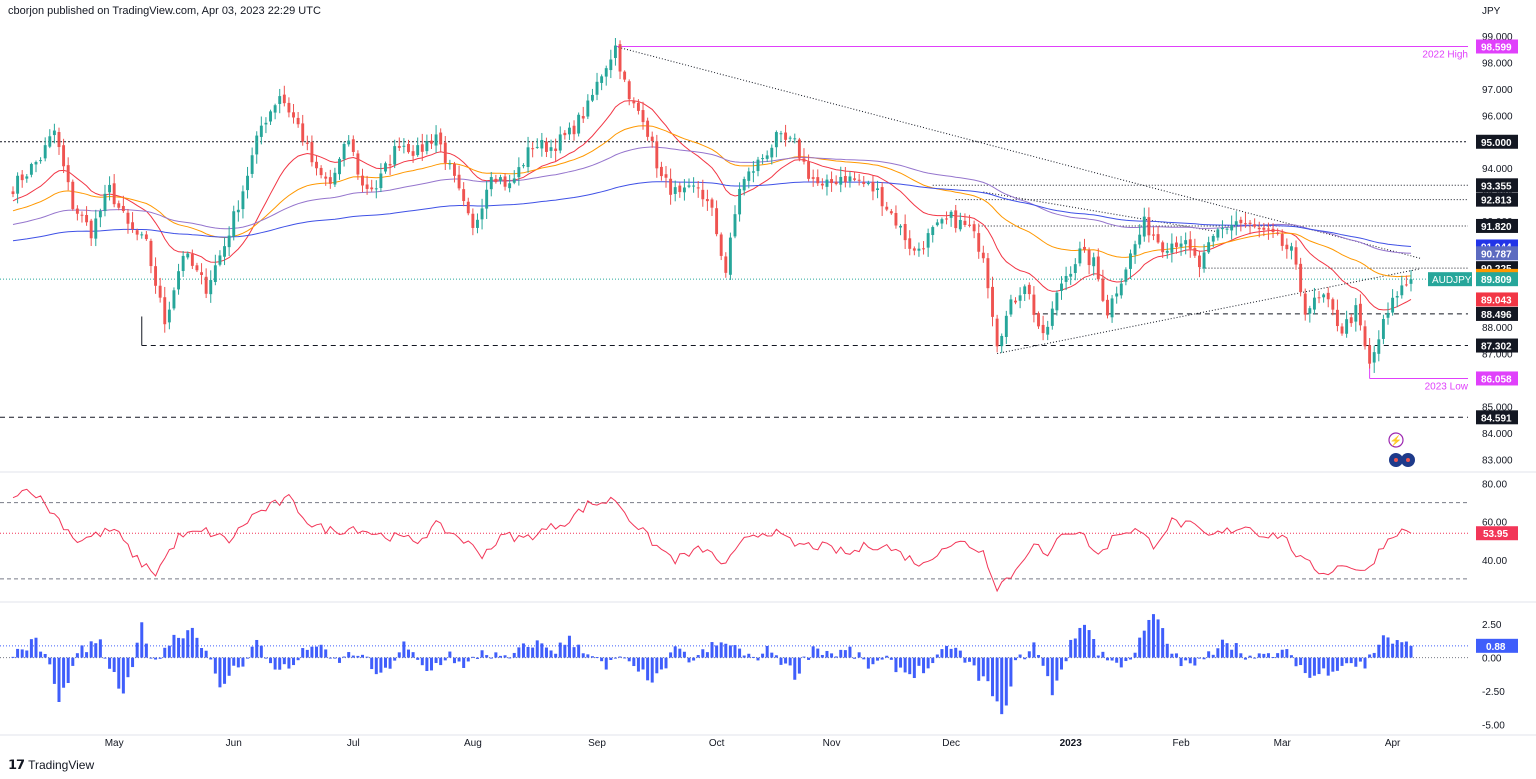  I want to click on histogram-pane: 2.50 0.00 -2.50 -5.00 0.88, so click(759, 673).